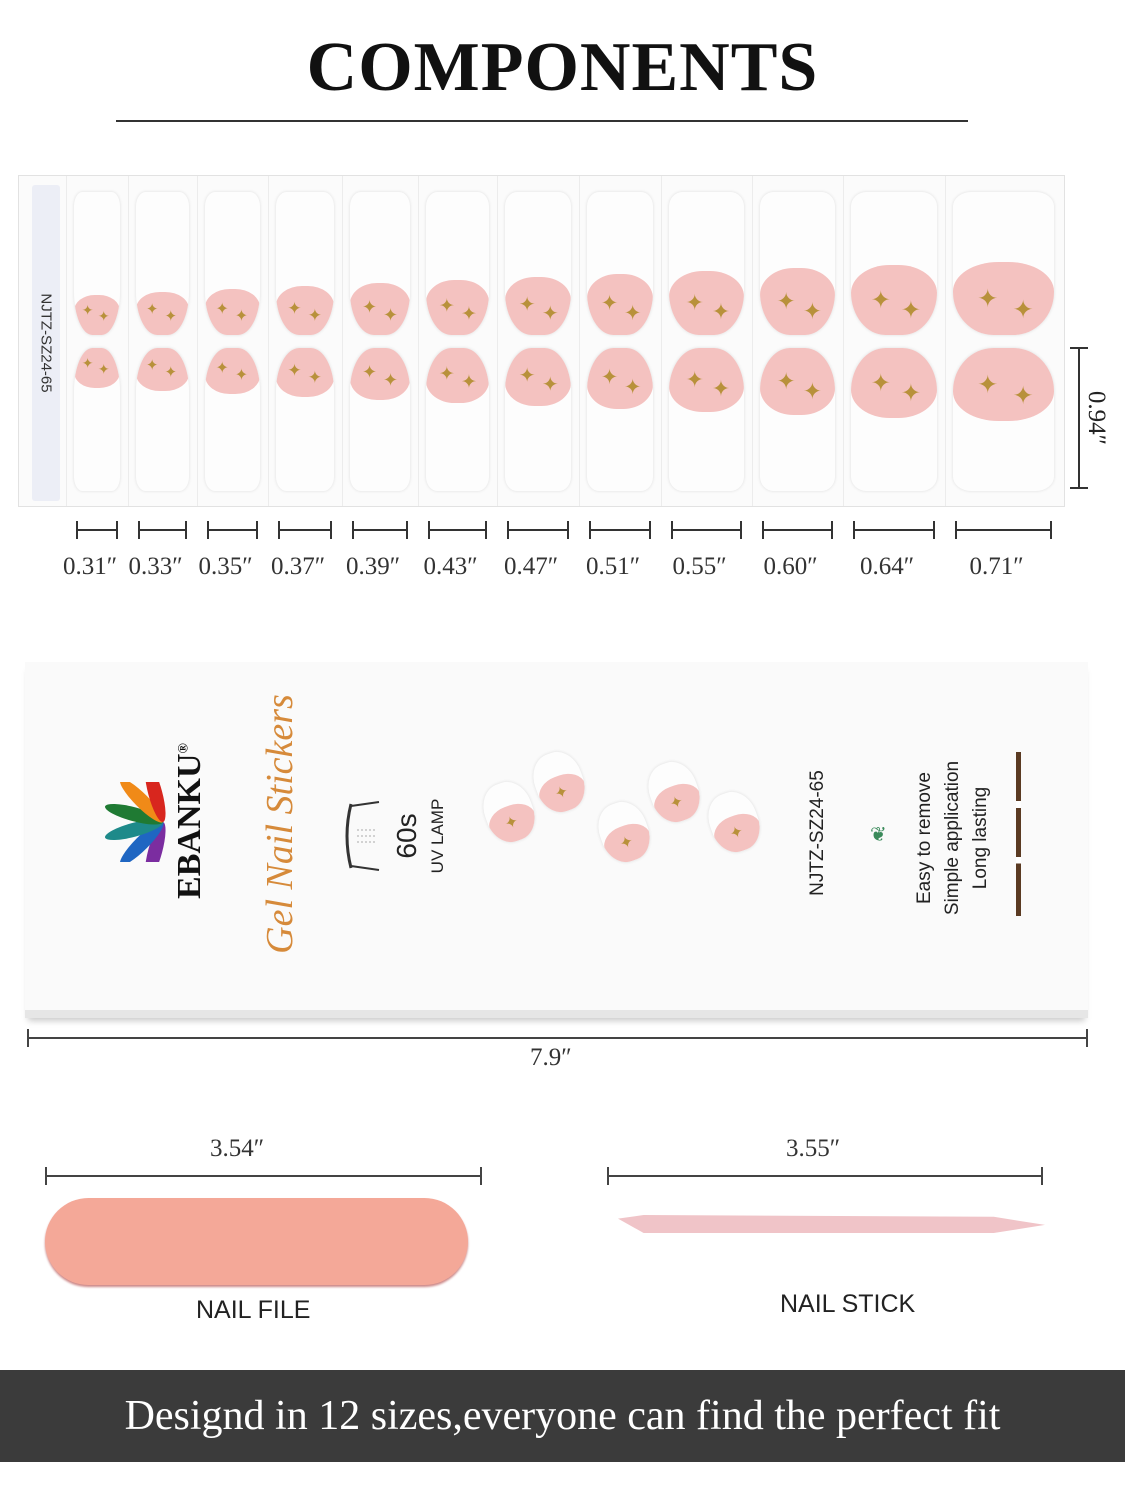 The image size is (1125, 1500). Describe the element at coordinates (406, 836) in the screenshot. I see `lamp-time: 60s` at that location.